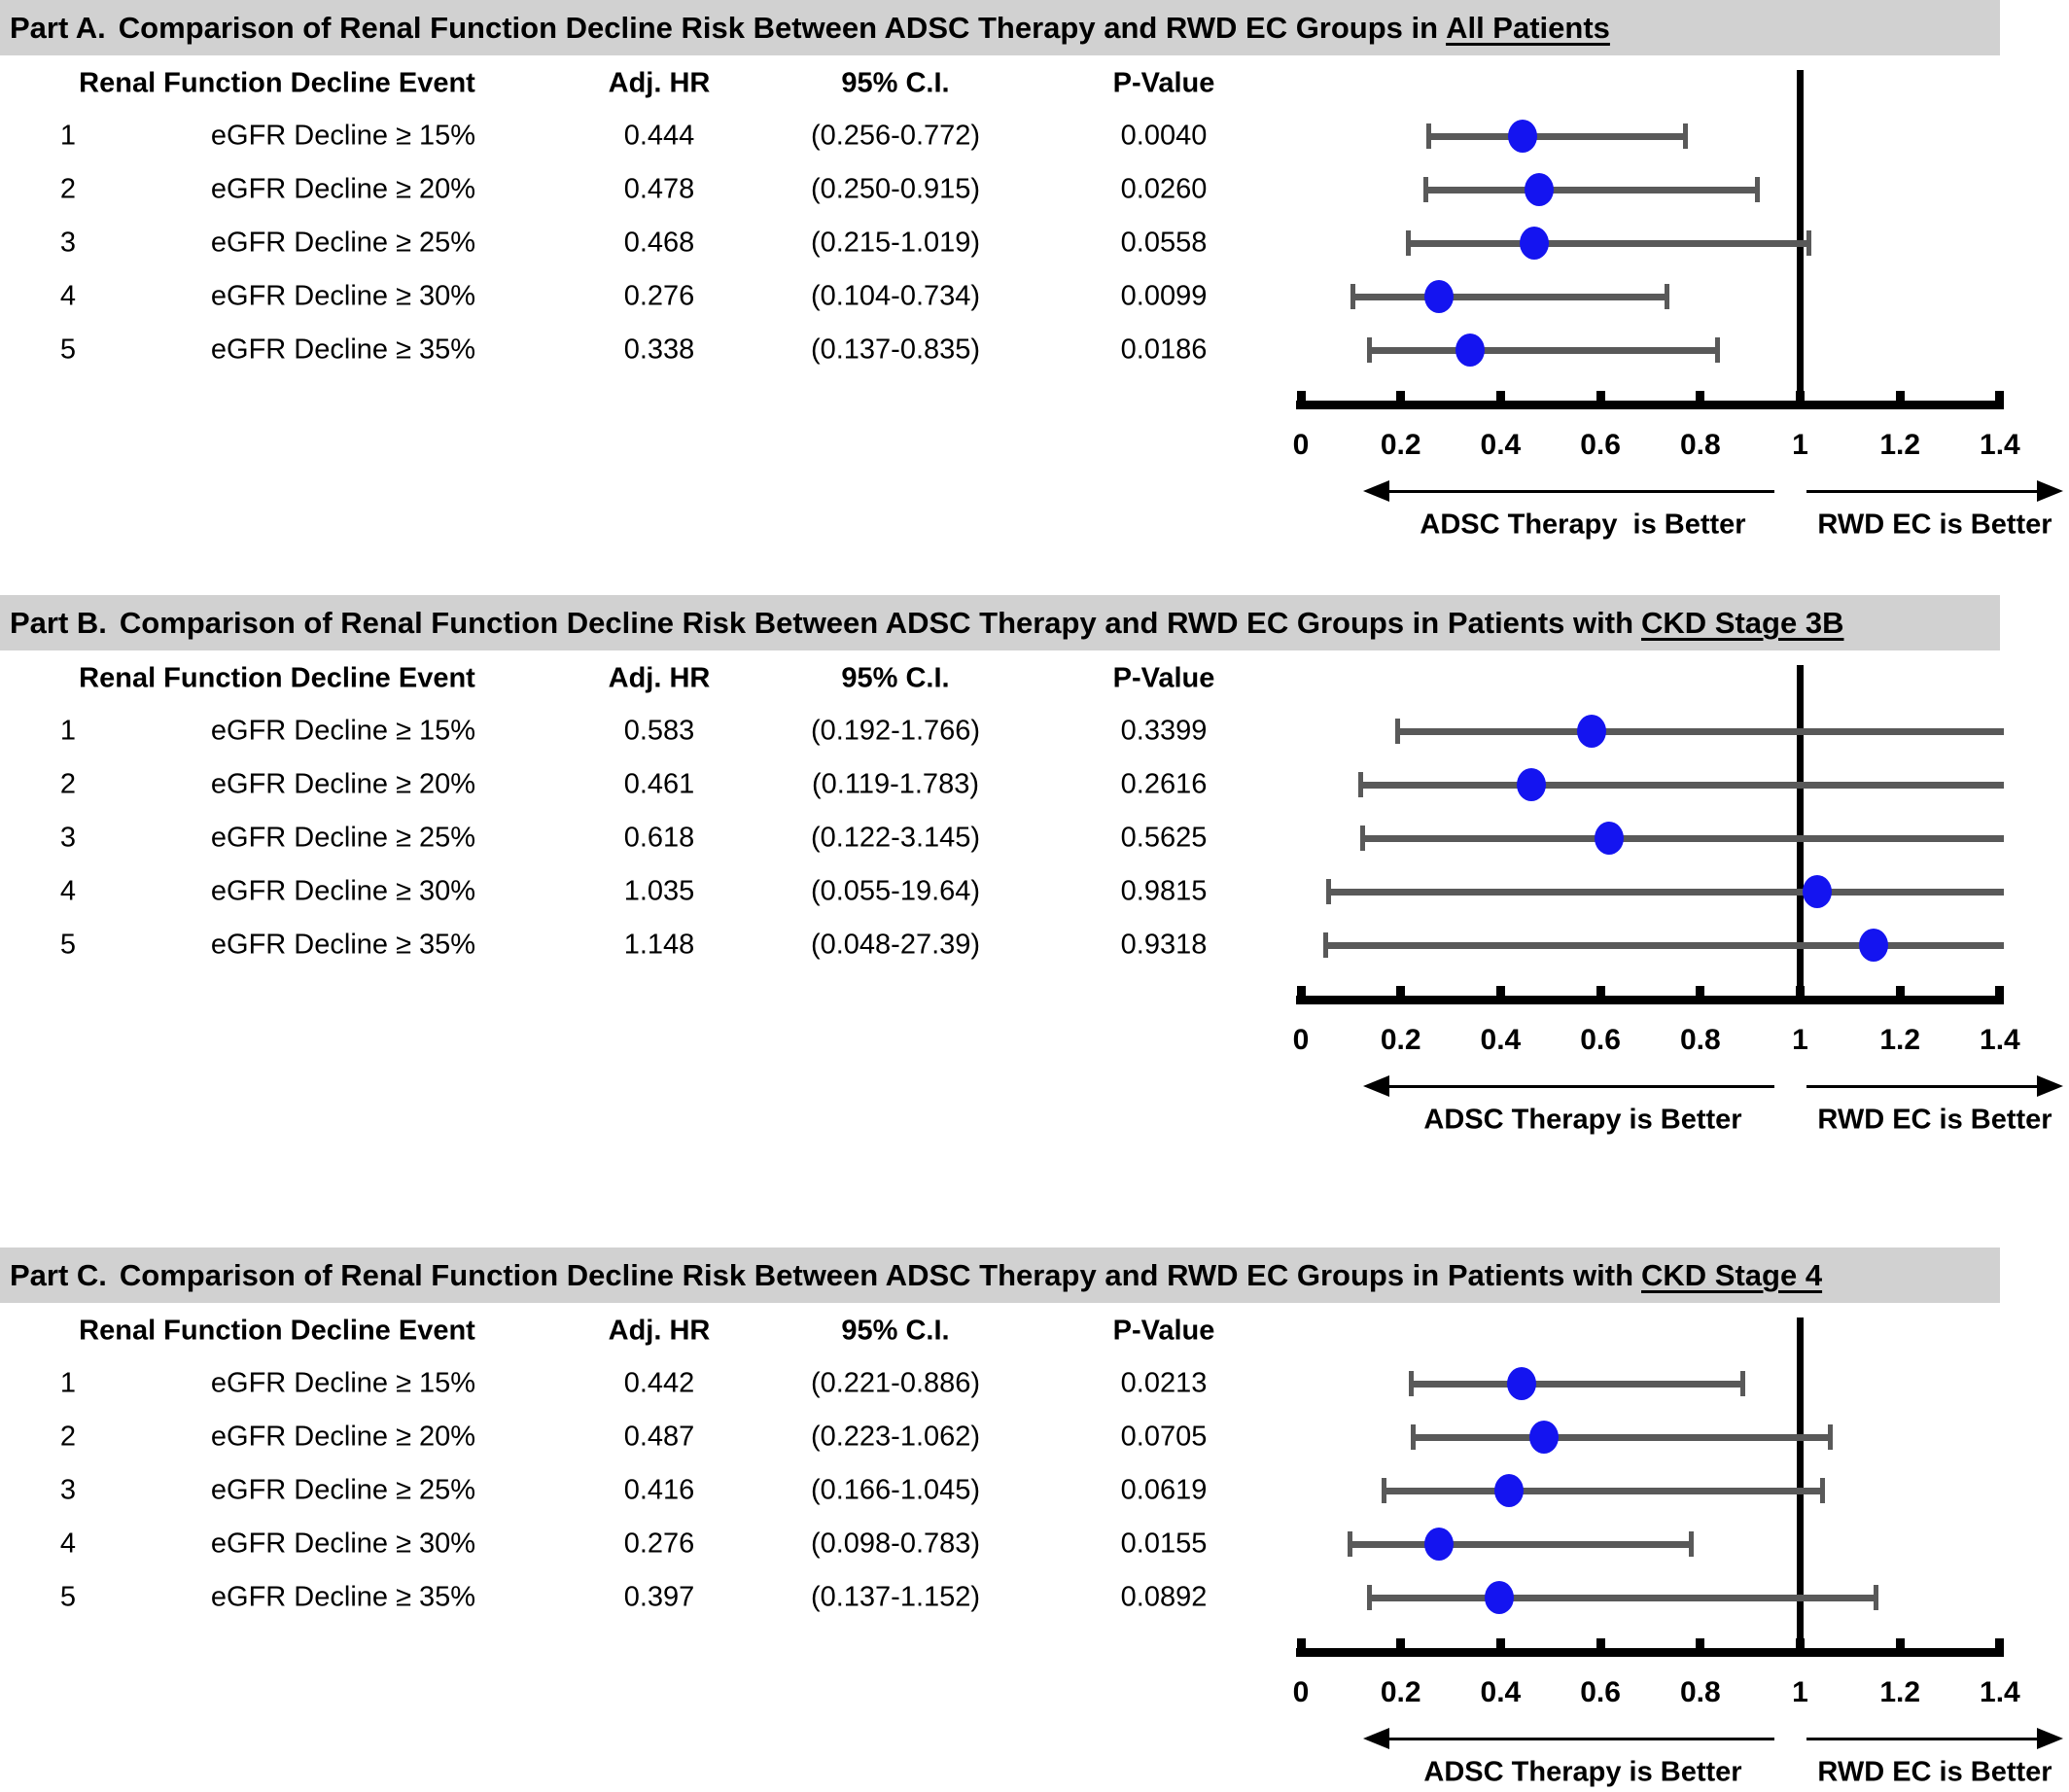 The width and height of the screenshot is (2069, 1792). I want to click on row-ci: (0.192-1.766), so click(895, 731).